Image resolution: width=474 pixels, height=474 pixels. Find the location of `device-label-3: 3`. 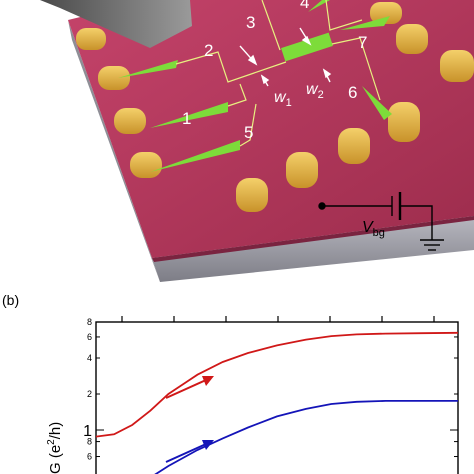

device-label-3: 3 is located at coordinates (250, 22).